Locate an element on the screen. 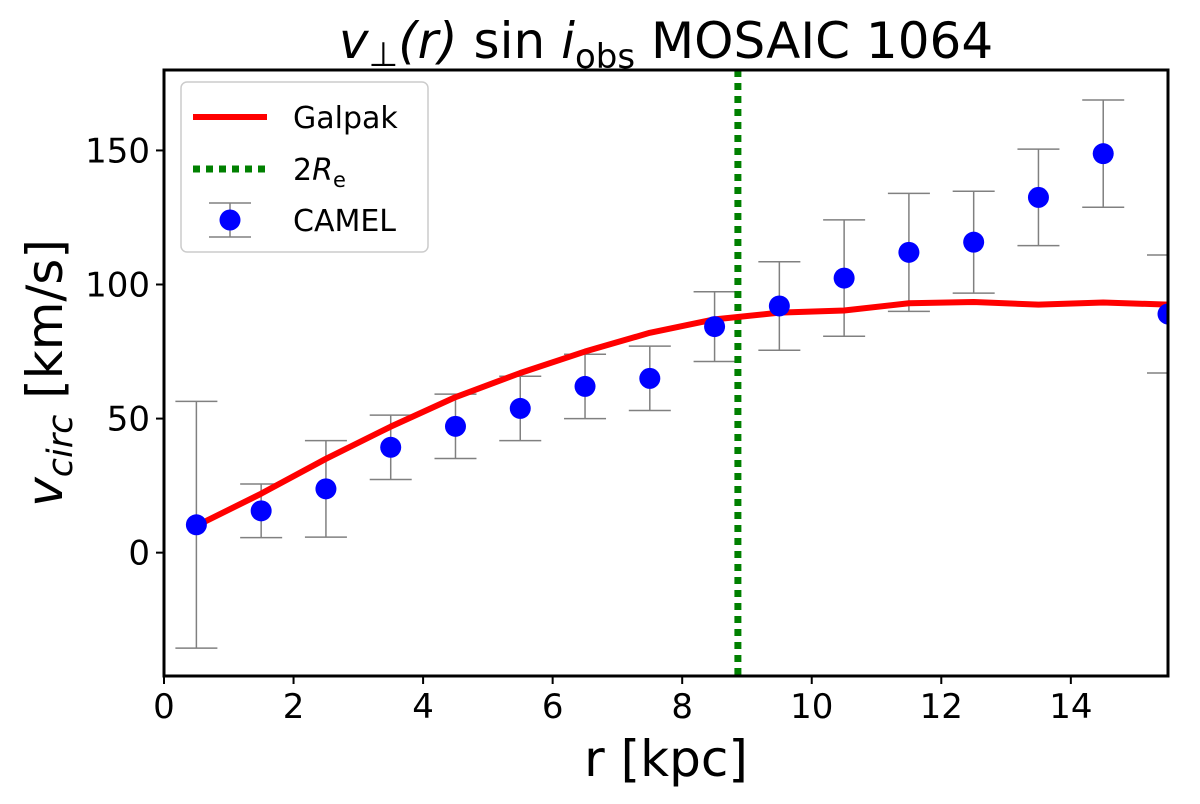  legend-camel-marker is located at coordinates (230, 220).